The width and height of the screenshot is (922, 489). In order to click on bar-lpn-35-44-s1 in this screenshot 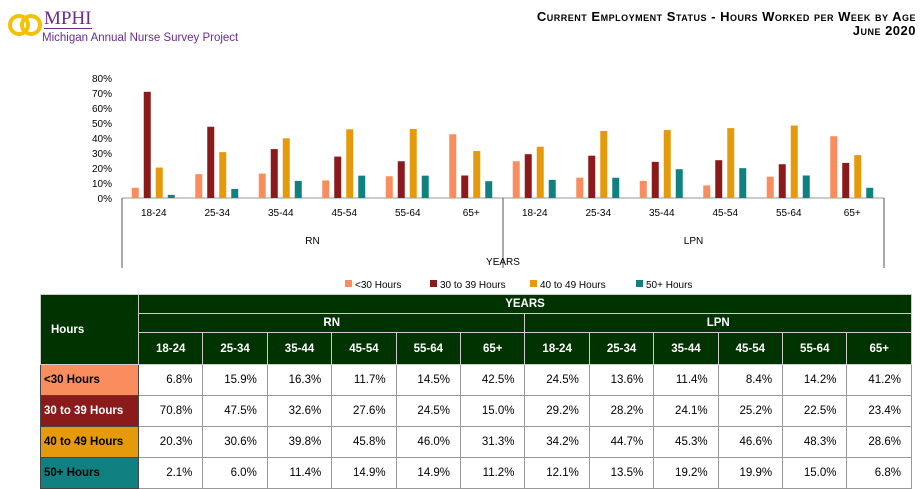, I will do `click(655, 179)`.